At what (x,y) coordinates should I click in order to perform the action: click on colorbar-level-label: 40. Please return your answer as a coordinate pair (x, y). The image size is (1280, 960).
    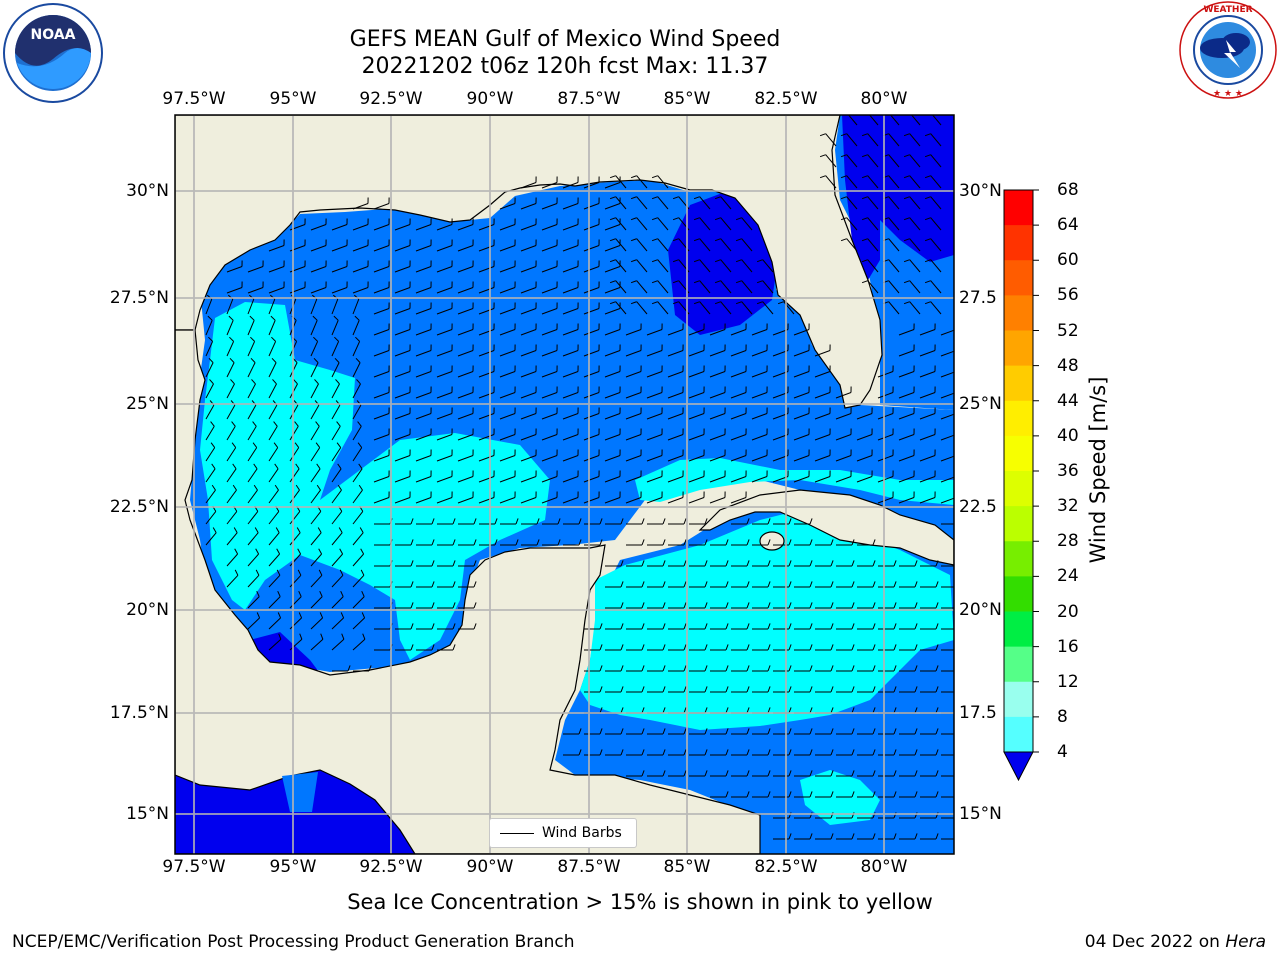
    Looking at the image, I should click on (1068, 435).